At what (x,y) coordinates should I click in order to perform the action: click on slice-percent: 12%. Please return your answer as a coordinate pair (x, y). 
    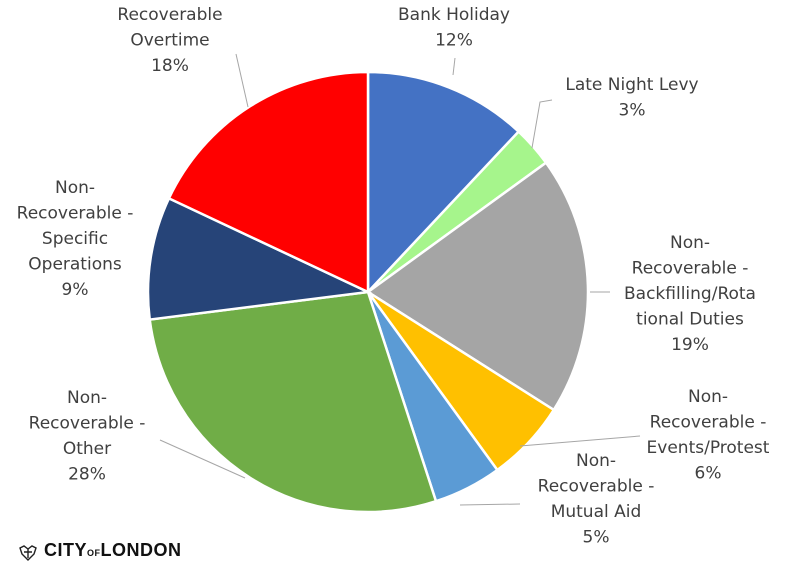
    Looking at the image, I should click on (454, 41).